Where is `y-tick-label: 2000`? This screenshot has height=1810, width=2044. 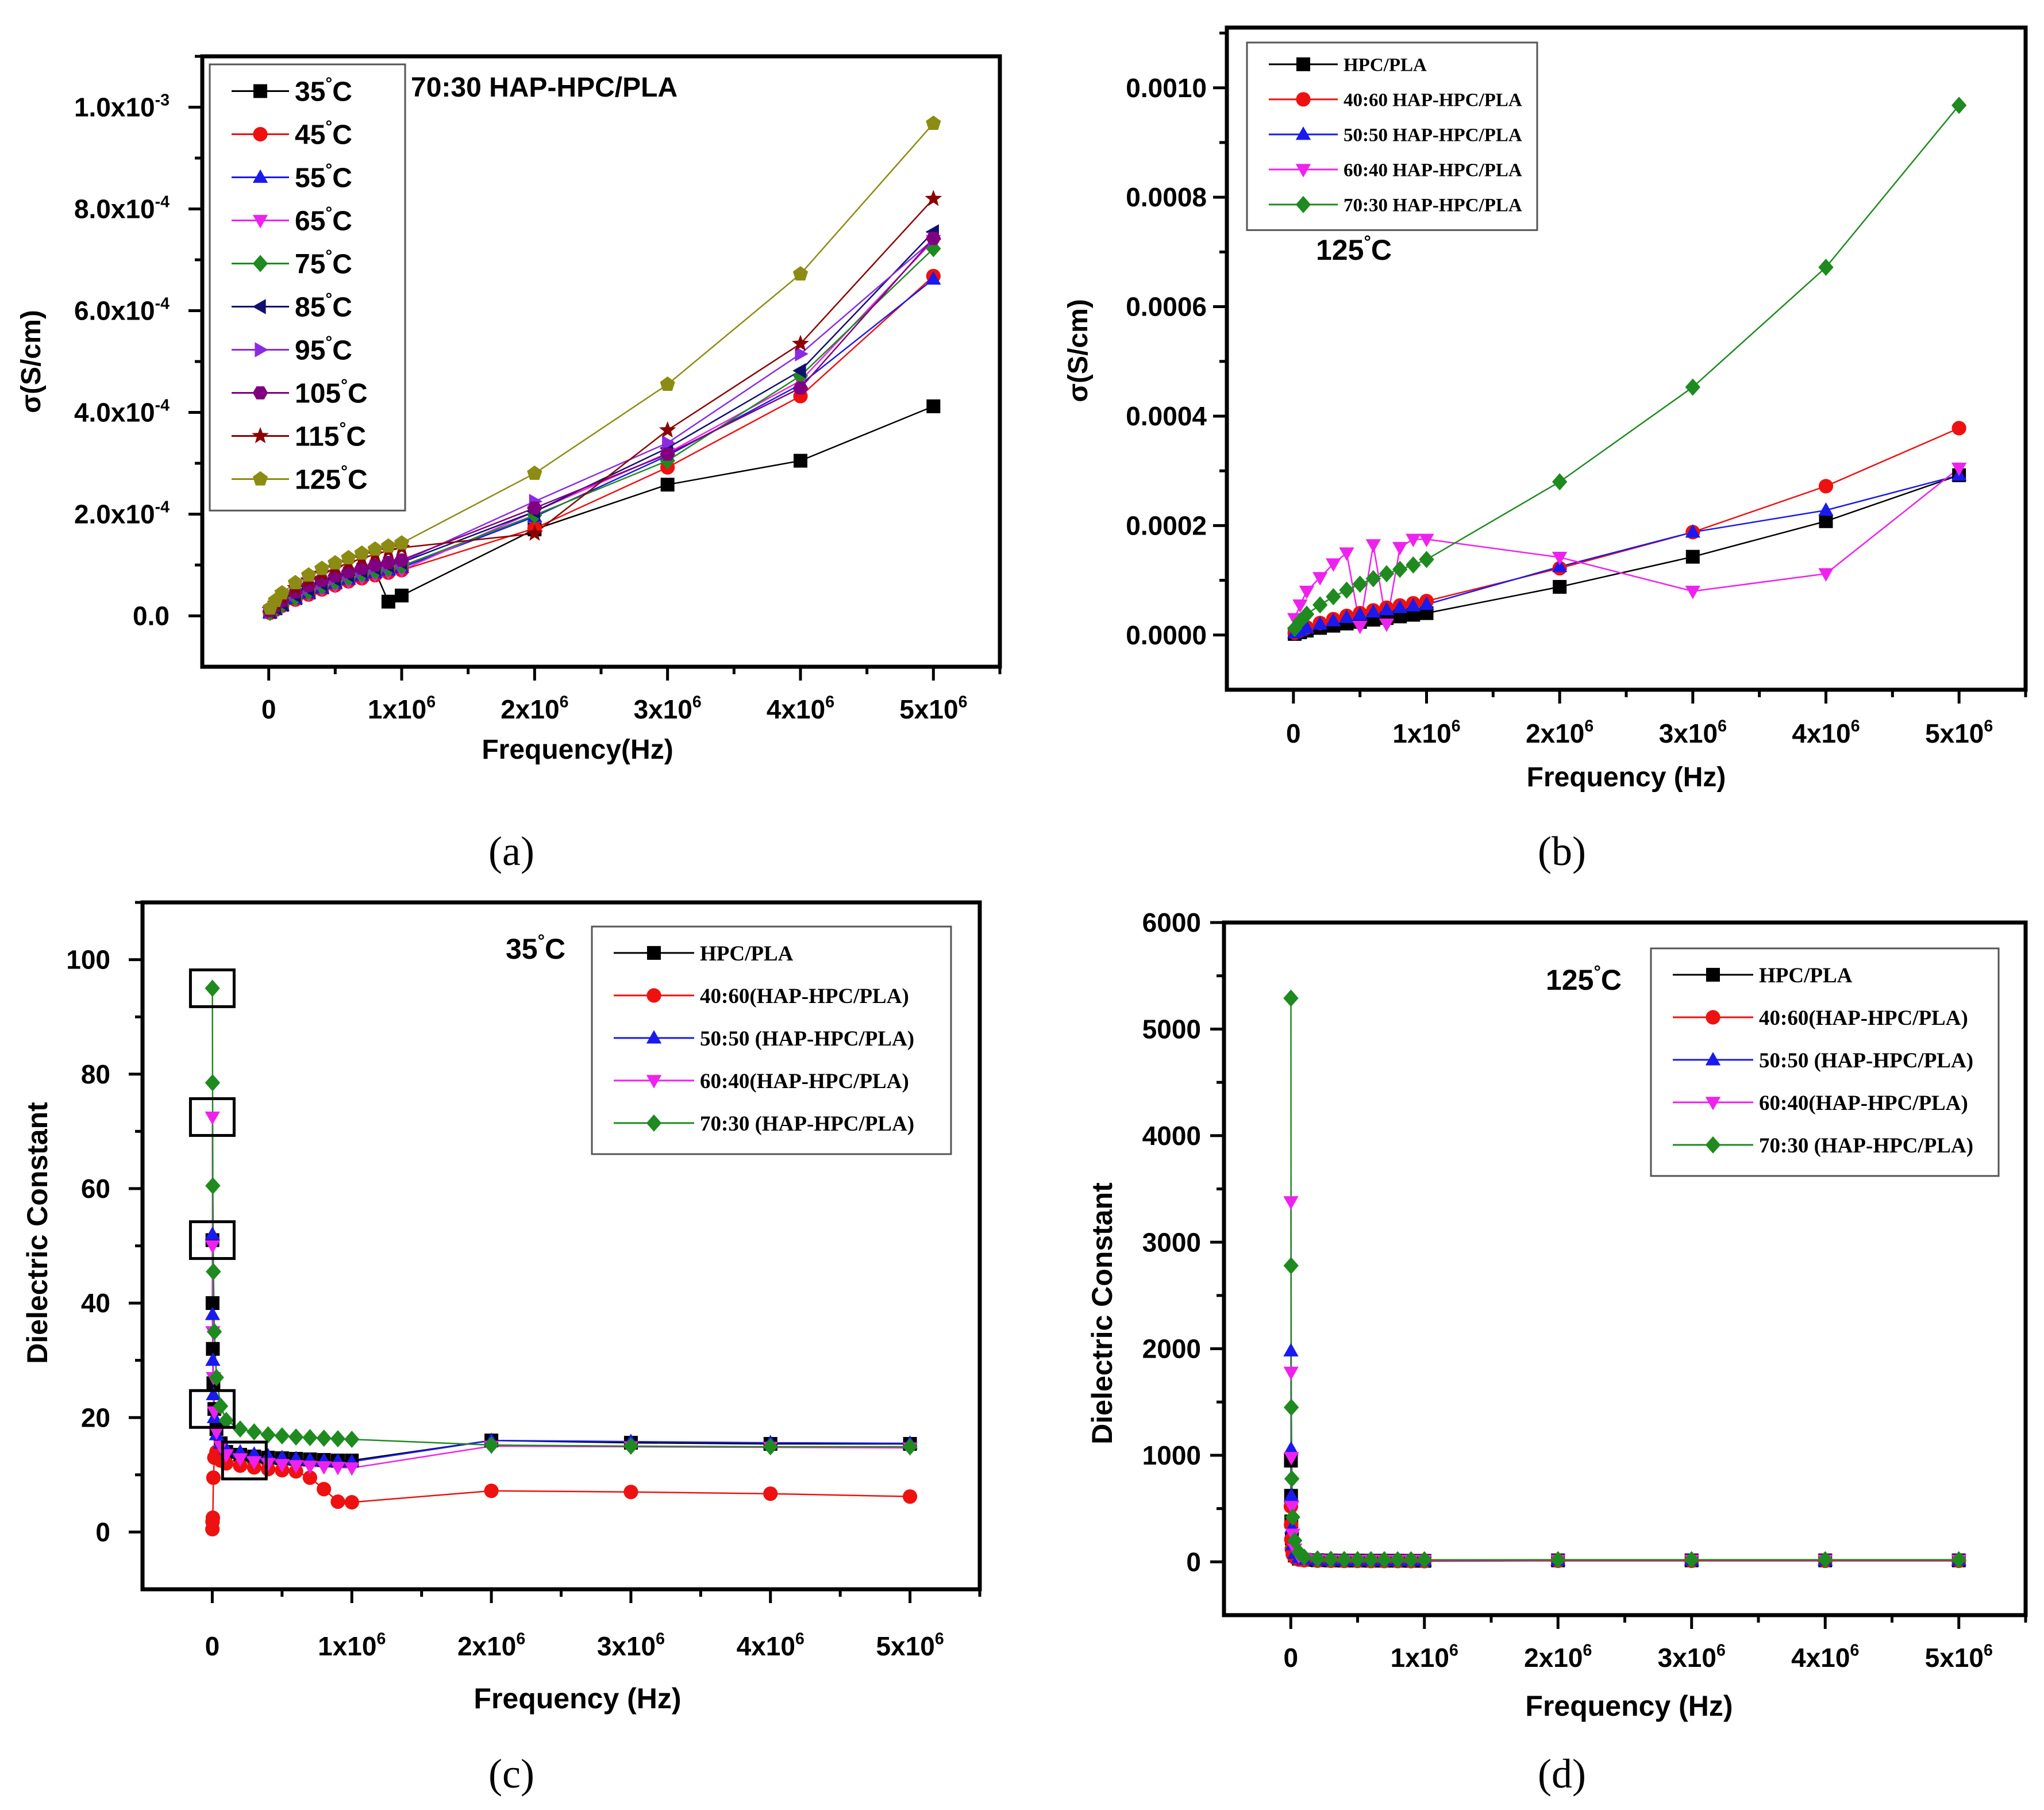
y-tick-label: 2000 is located at coordinates (1172, 1349).